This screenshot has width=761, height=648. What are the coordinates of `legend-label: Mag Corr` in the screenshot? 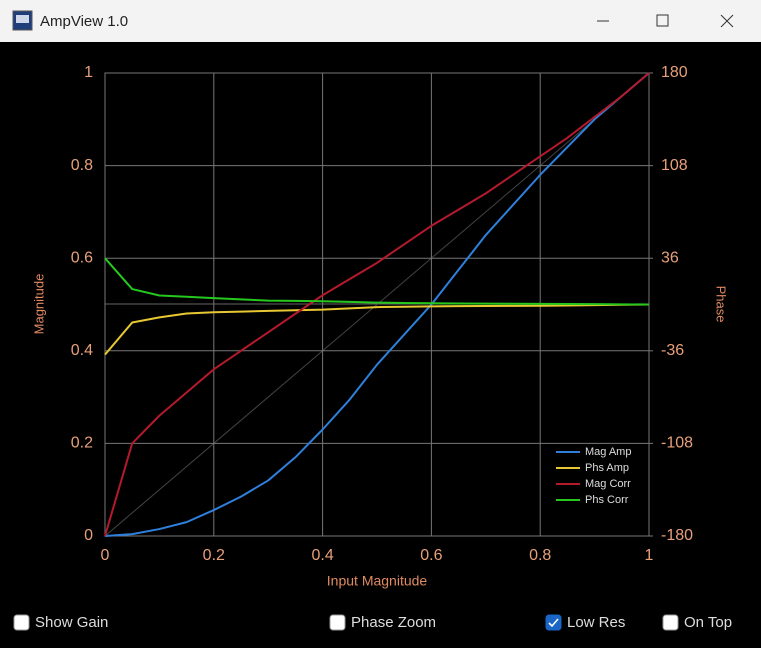 It's located at (608, 484).